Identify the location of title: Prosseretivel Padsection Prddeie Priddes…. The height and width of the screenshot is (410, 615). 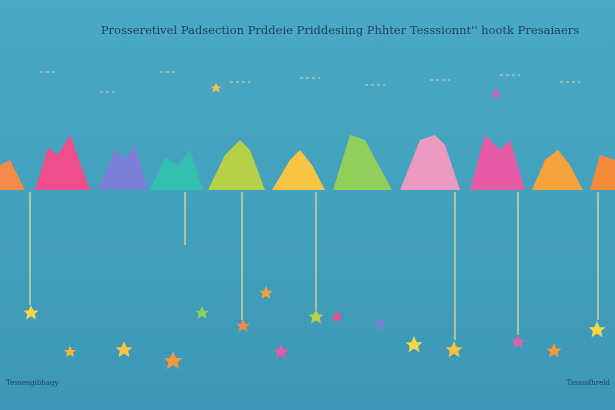
(340, 30).